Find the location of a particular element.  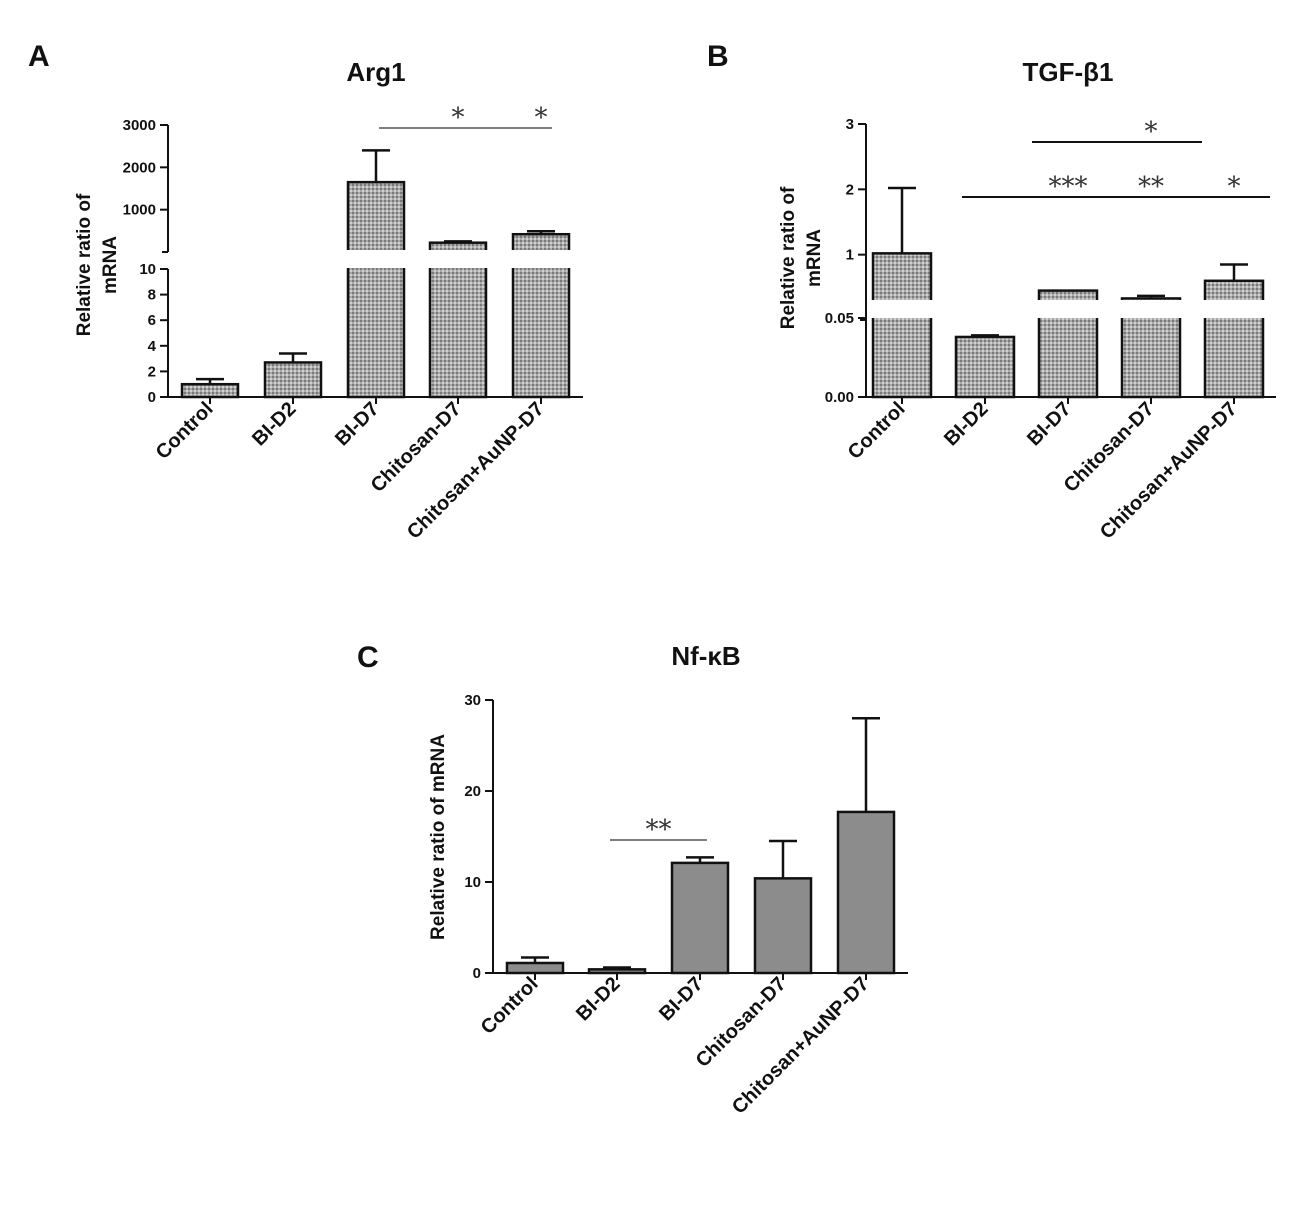

y-axis-label: Relative ratio of mRNA is located at coordinates (438, 837).